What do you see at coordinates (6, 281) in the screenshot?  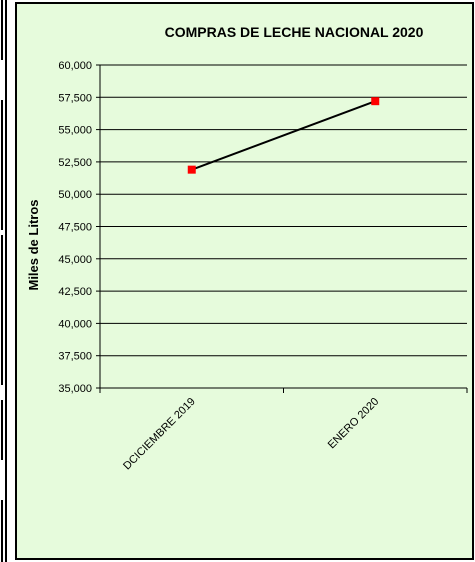 I see `left-edge-decoration` at bounding box center [6, 281].